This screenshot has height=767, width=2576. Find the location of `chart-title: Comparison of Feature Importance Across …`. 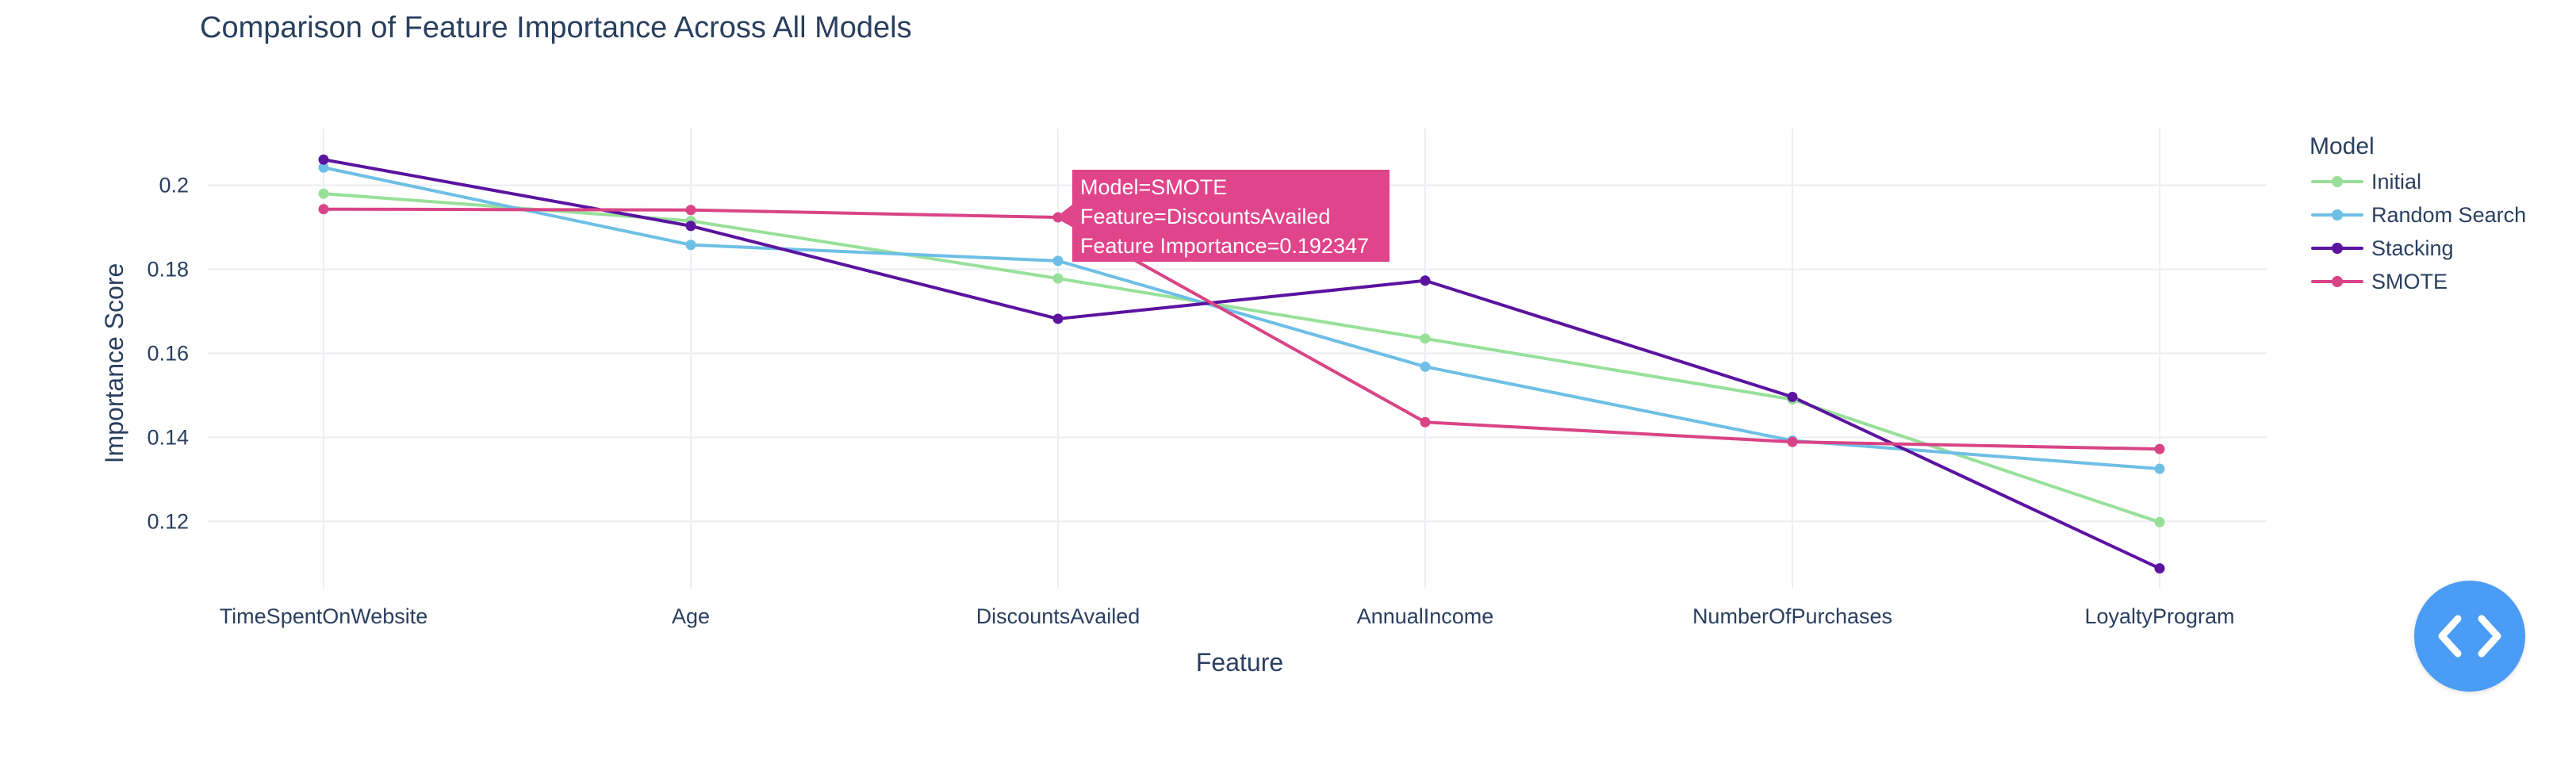

chart-title: Comparison of Feature Importance Across … is located at coordinates (556, 27).